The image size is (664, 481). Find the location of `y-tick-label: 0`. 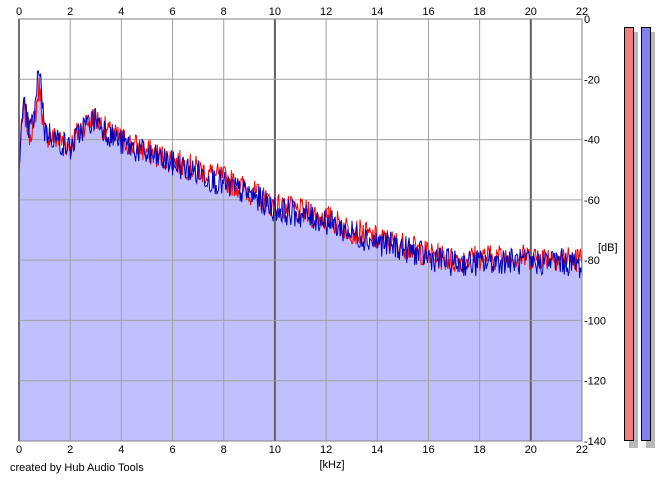

y-tick-label: 0 is located at coordinates (587, 20).